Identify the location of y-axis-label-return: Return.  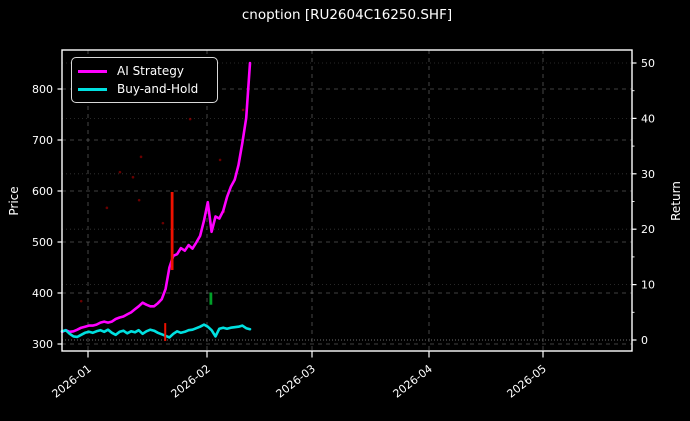
(676, 201).